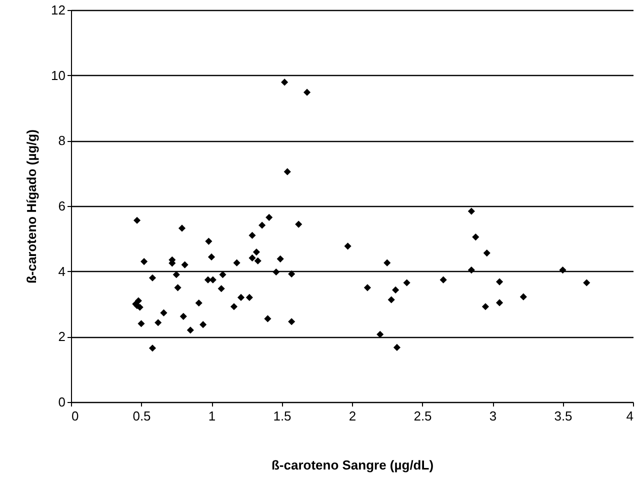  Describe the element at coordinates (32, 206) in the screenshot. I see `y-axis-title: ß-caroteno Hígado (µg/g)` at that location.